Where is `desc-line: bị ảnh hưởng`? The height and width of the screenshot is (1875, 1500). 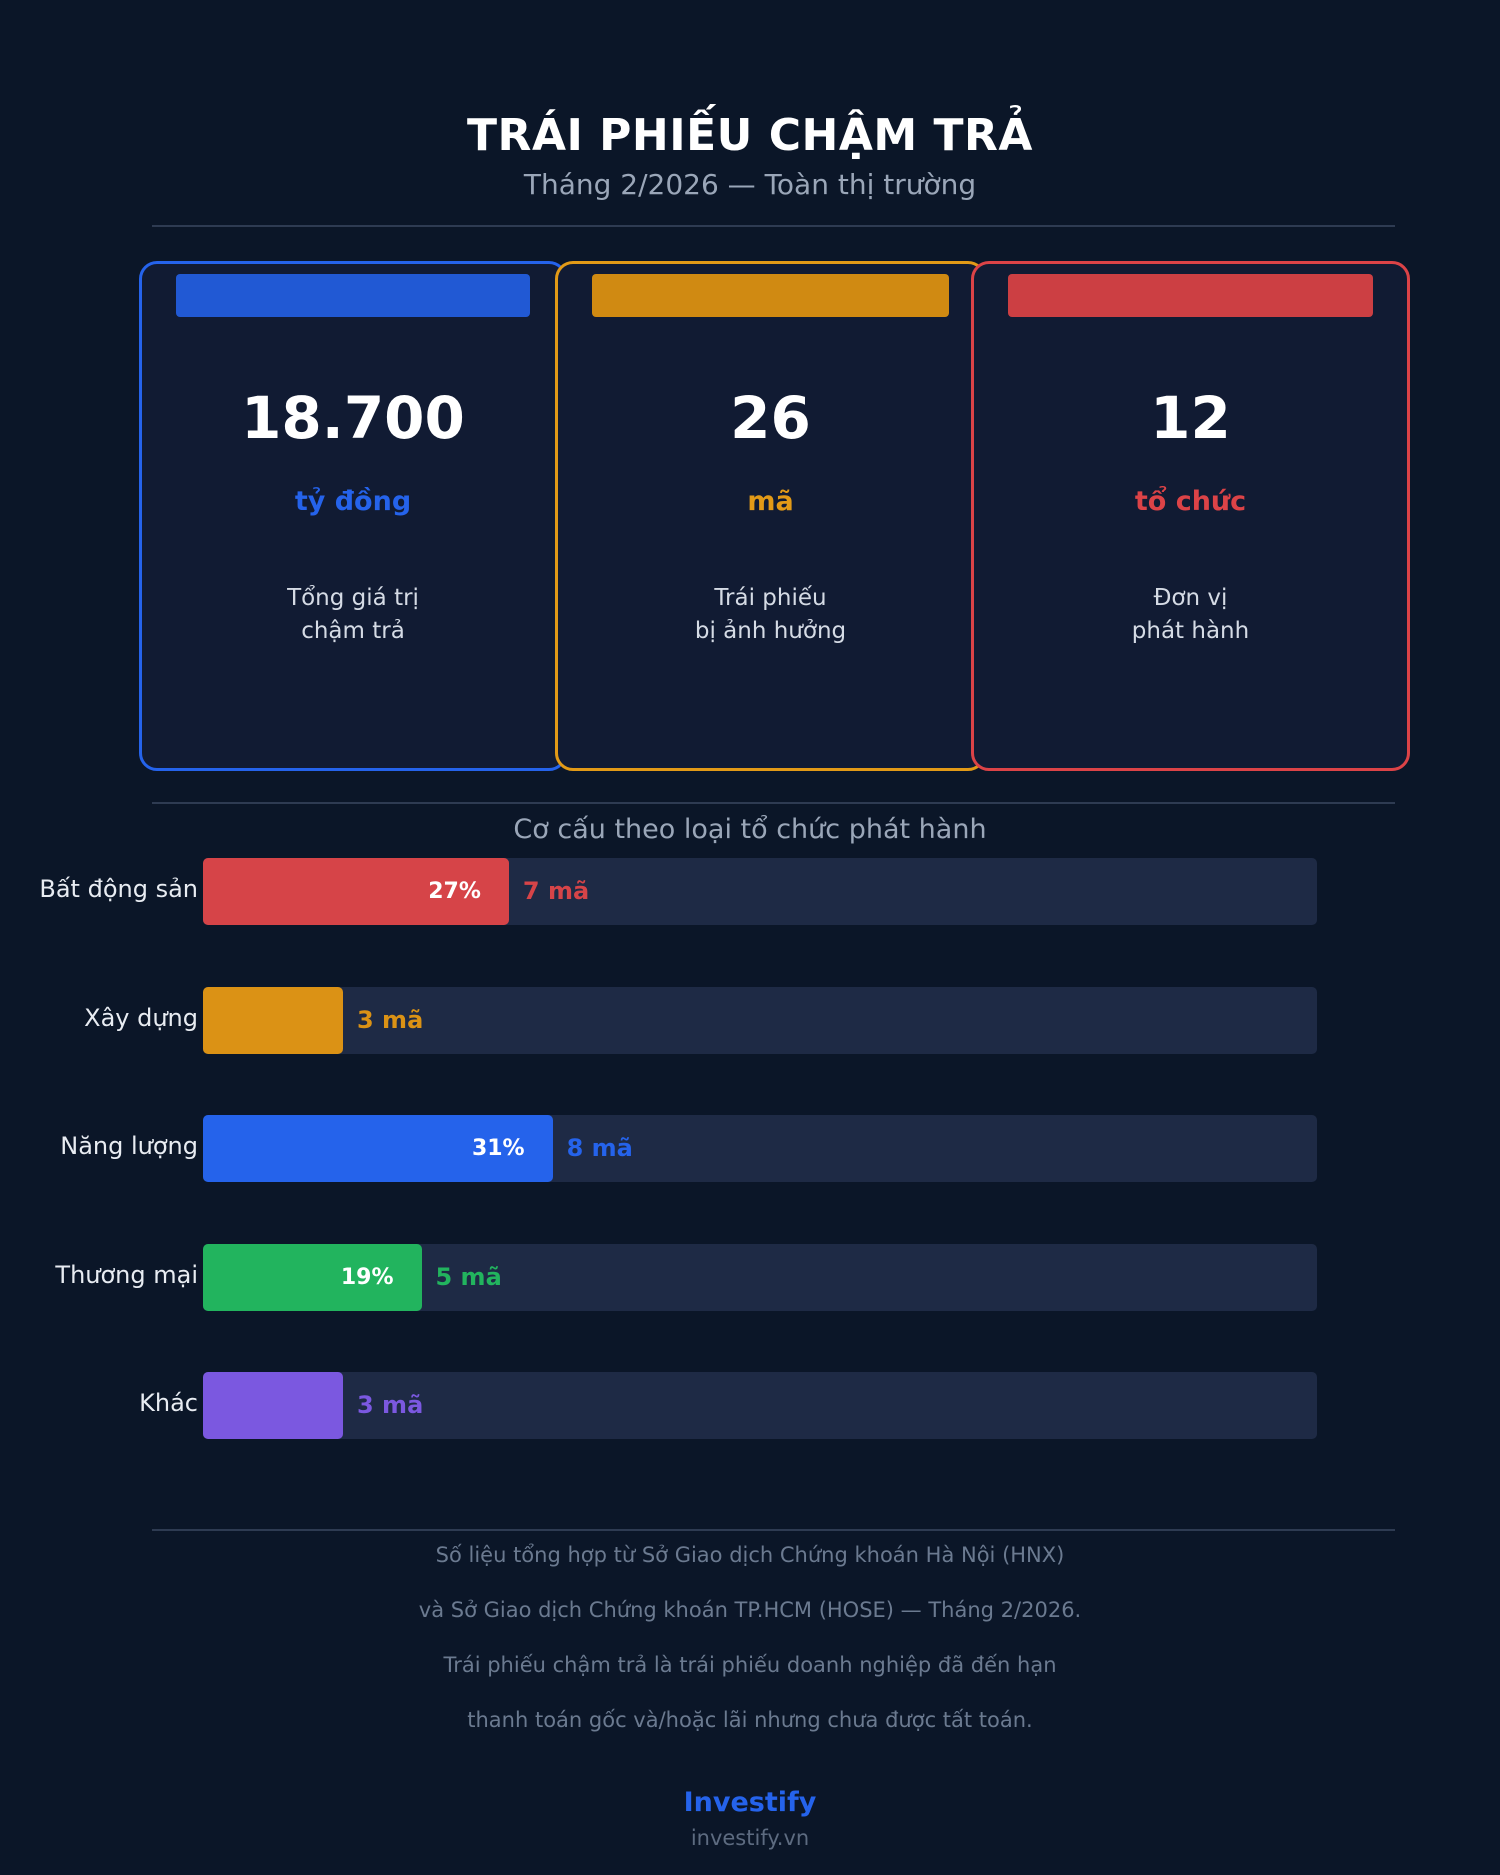
desc-line: bị ảnh hưởng is located at coordinates (770, 631).